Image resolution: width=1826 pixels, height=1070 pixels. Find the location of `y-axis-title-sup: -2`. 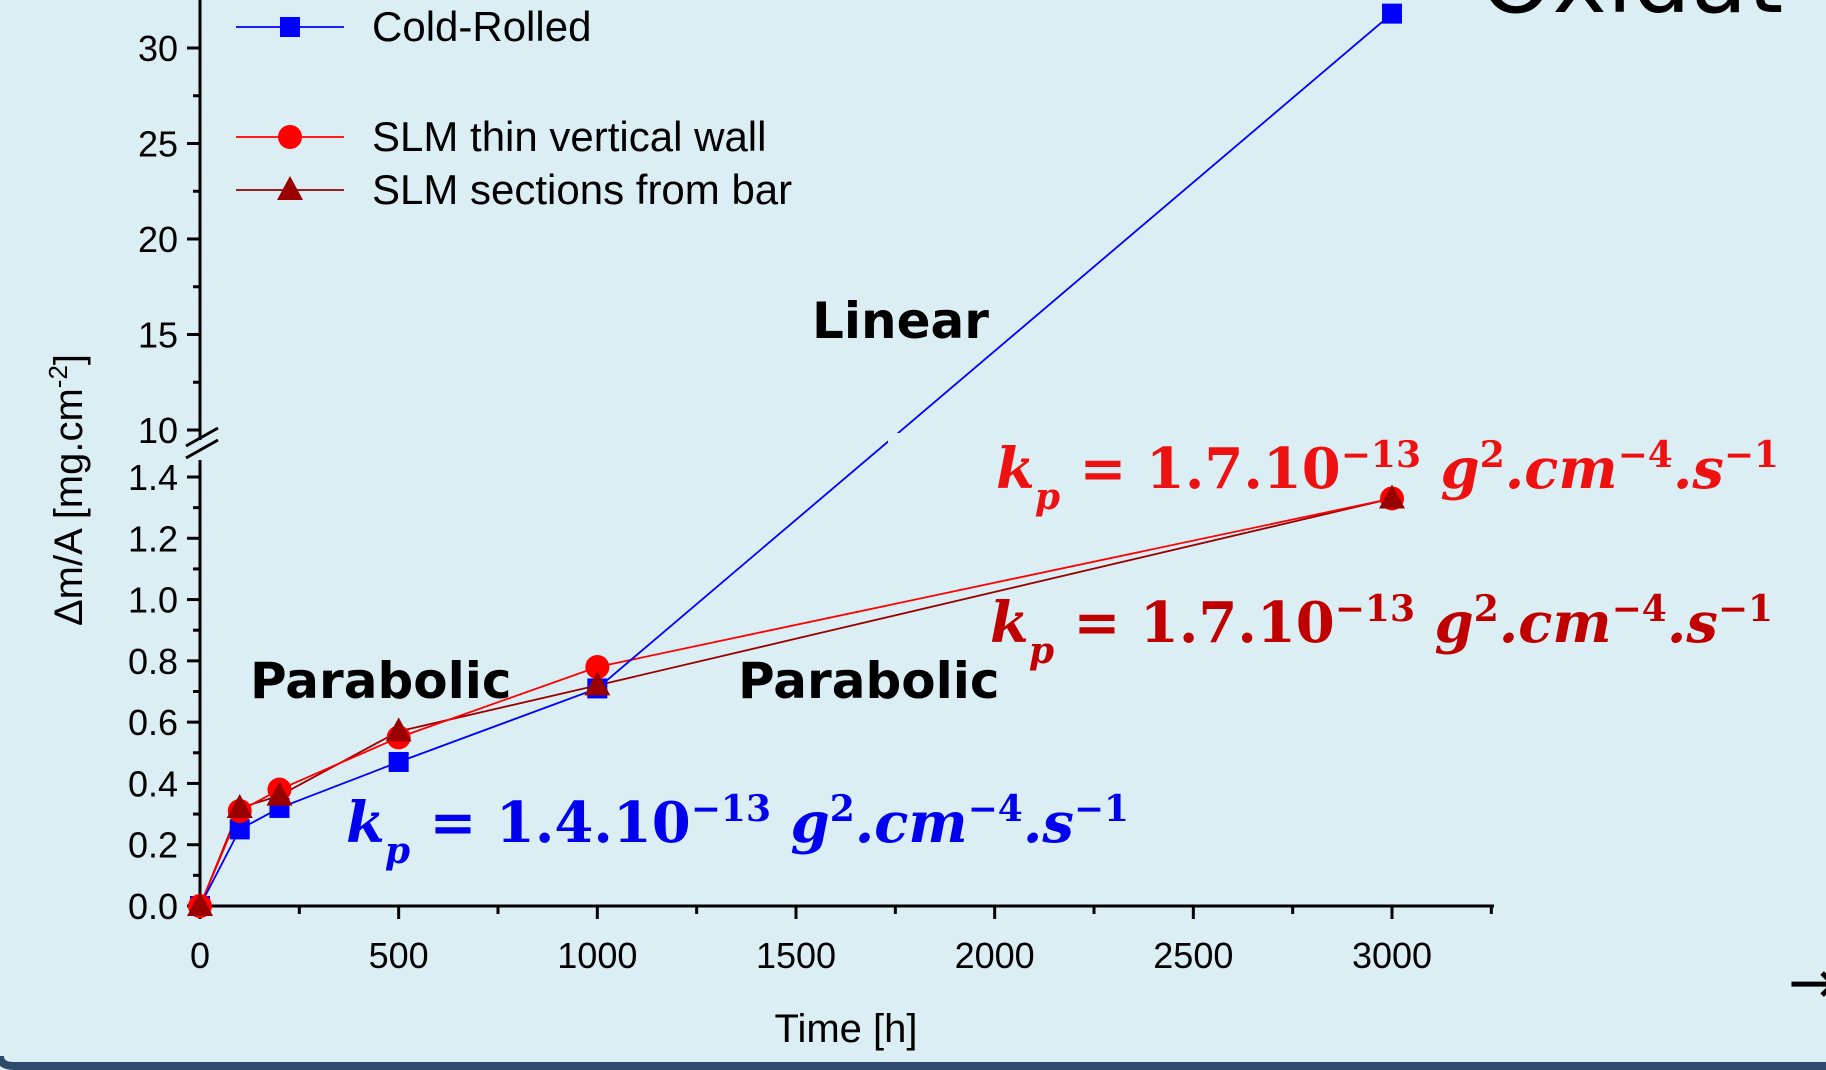

y-axis-title-sup: -2 is located at coordinates (58, 376).